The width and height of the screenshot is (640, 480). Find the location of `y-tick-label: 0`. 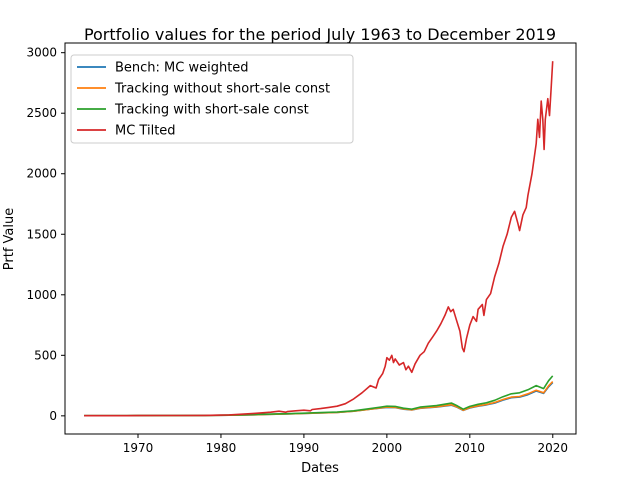

y-tick-label: 0 is located at coordinates (53, 416).